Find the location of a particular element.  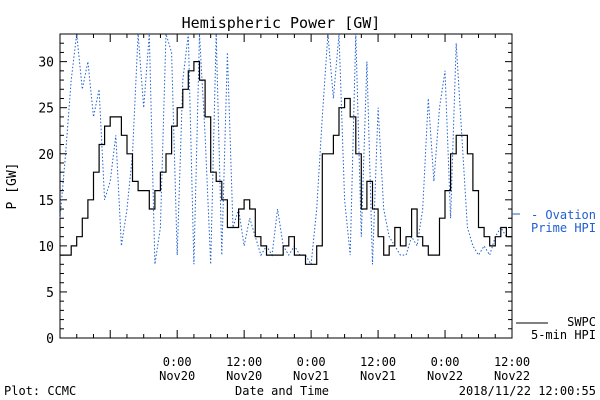

legend-ovation: - Ovation Prime HPI is located at coordinates (554, 221).